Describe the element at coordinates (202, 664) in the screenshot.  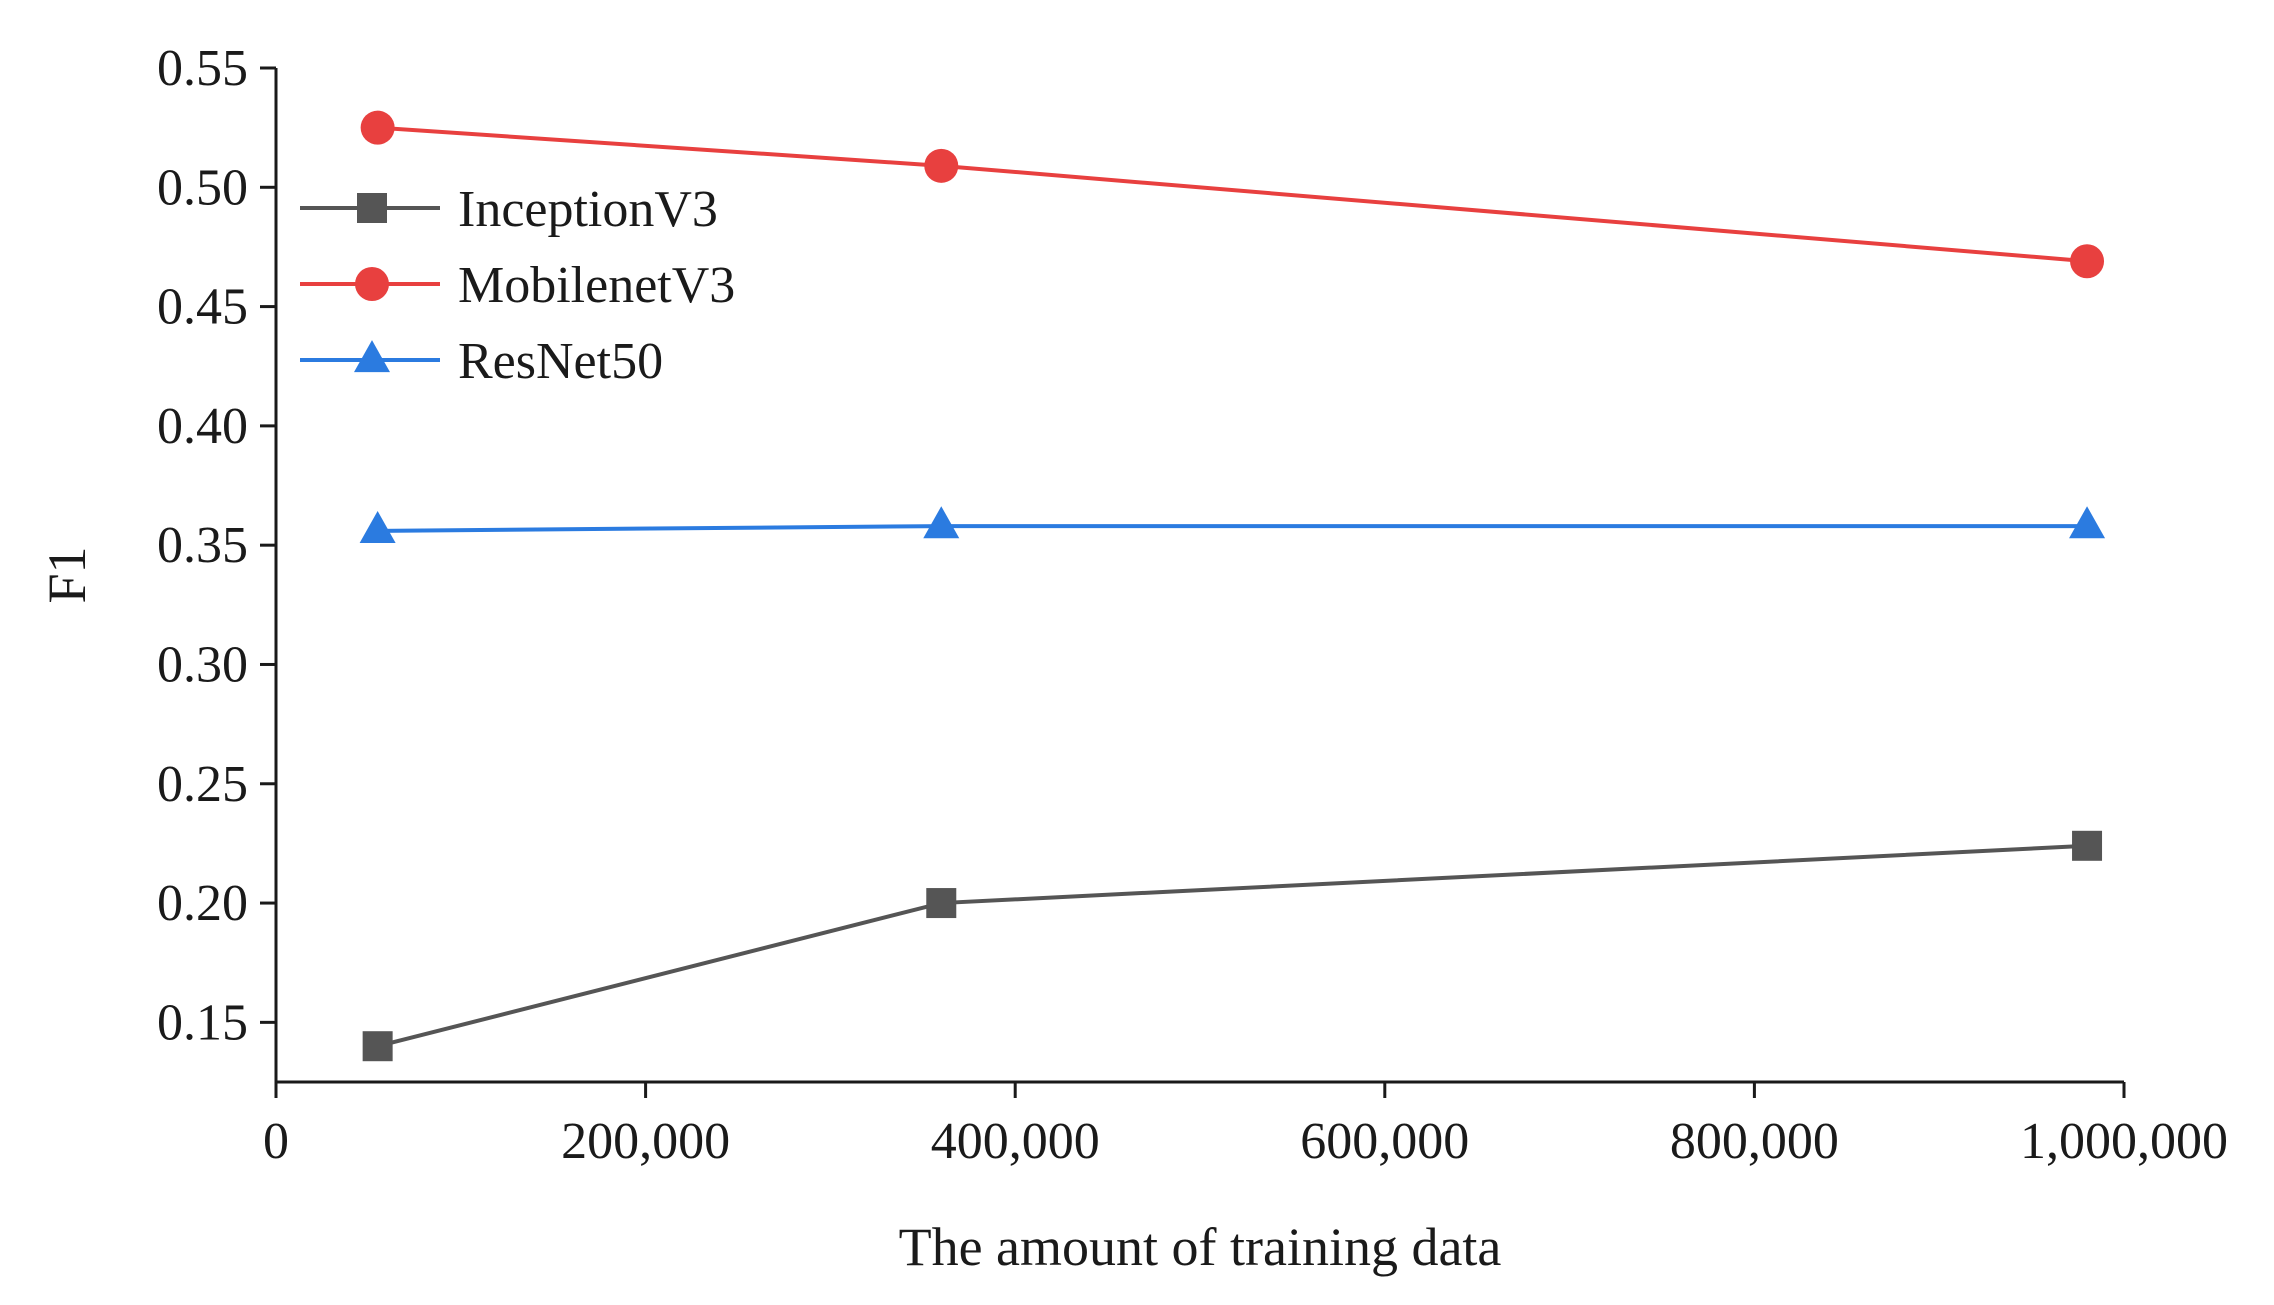
I see `y-tick-label: 0.30` at that location.